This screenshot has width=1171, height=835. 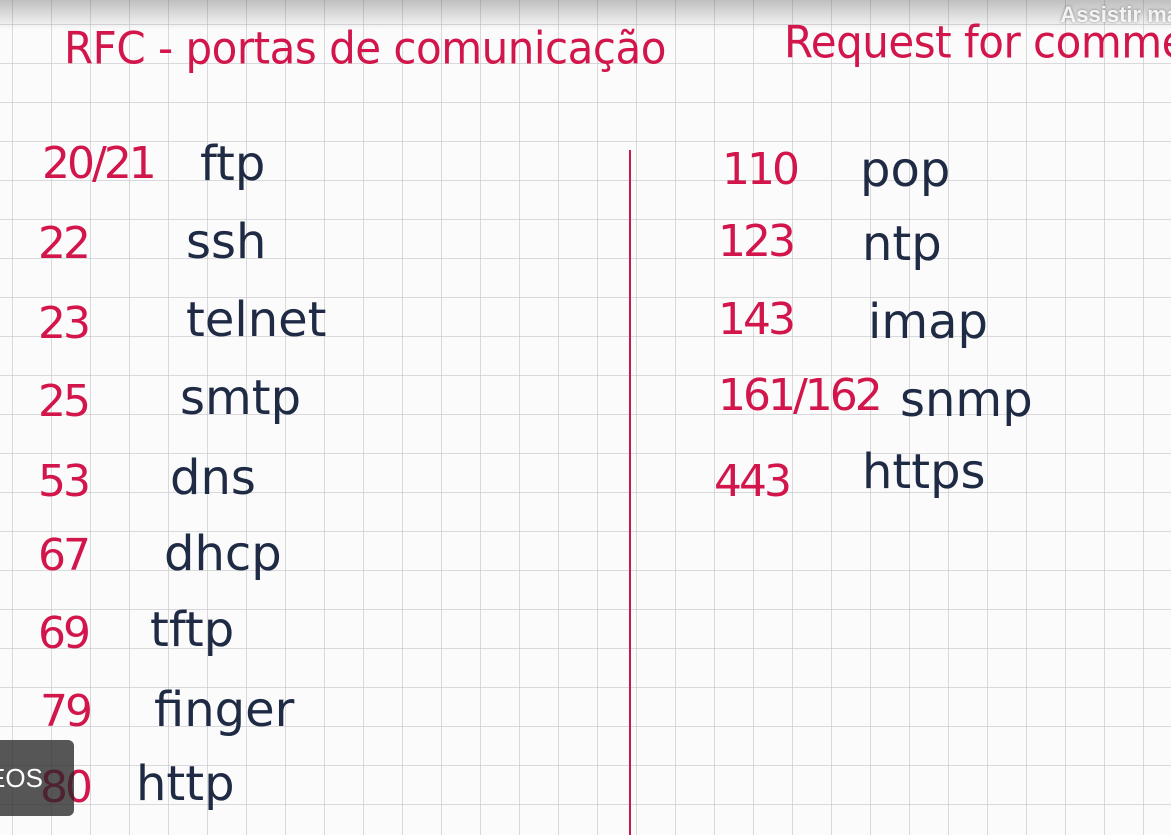 What do you see at coordinates (753, 481) in the screenshot?
I see `port-number-https: 443` at bounding box center [753, 481].